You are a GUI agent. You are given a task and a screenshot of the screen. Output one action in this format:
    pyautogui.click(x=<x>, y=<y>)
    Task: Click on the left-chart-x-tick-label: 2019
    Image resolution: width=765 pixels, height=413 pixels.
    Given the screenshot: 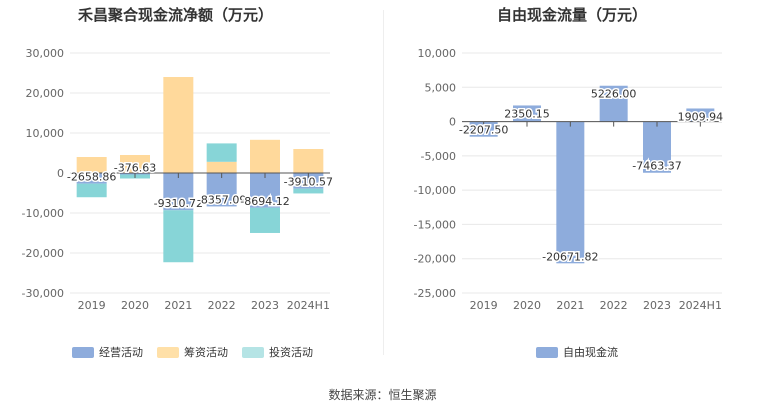 What is the action you would take?
    pyautogui.click(x=92, y=305)
    